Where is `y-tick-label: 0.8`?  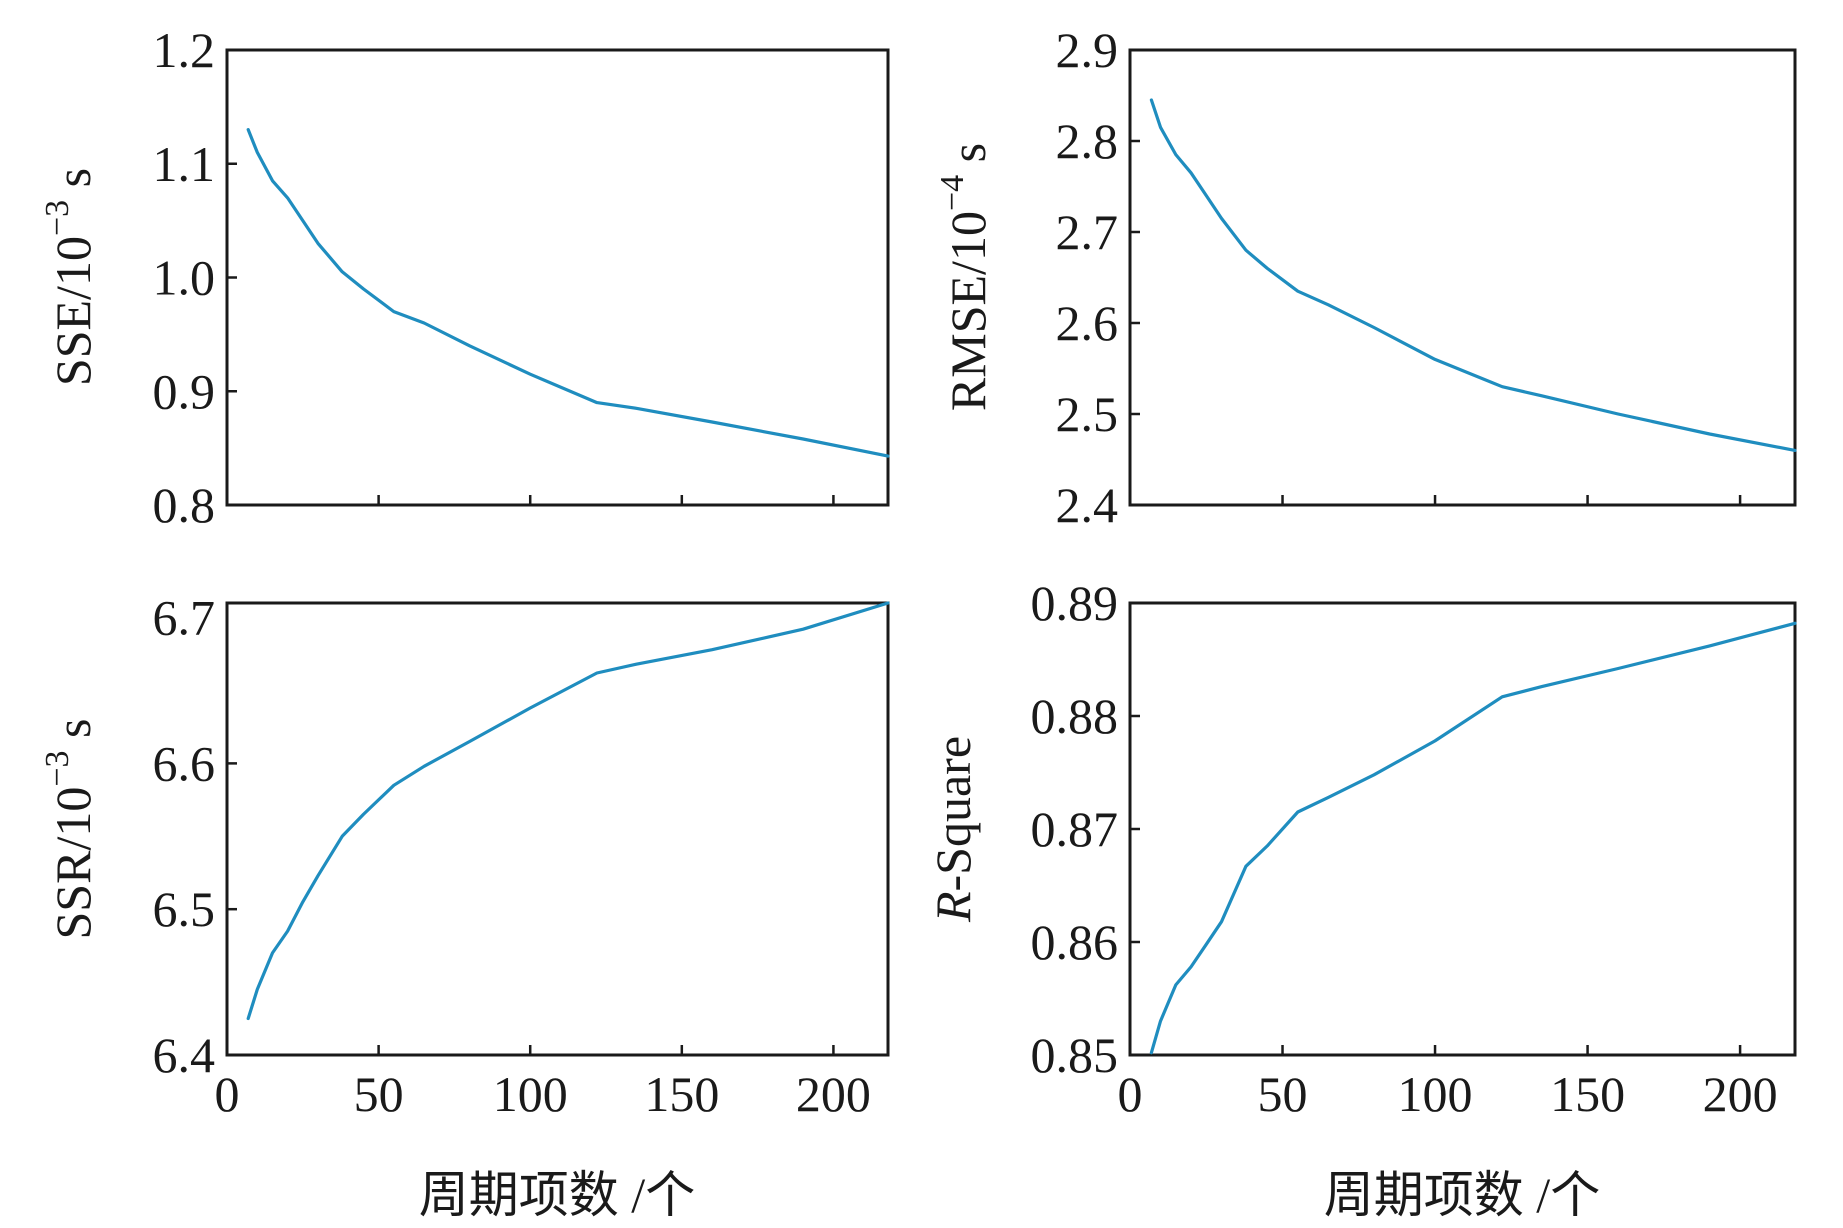
y-tick-label: 0.8 is located at coordinates (184, 505).